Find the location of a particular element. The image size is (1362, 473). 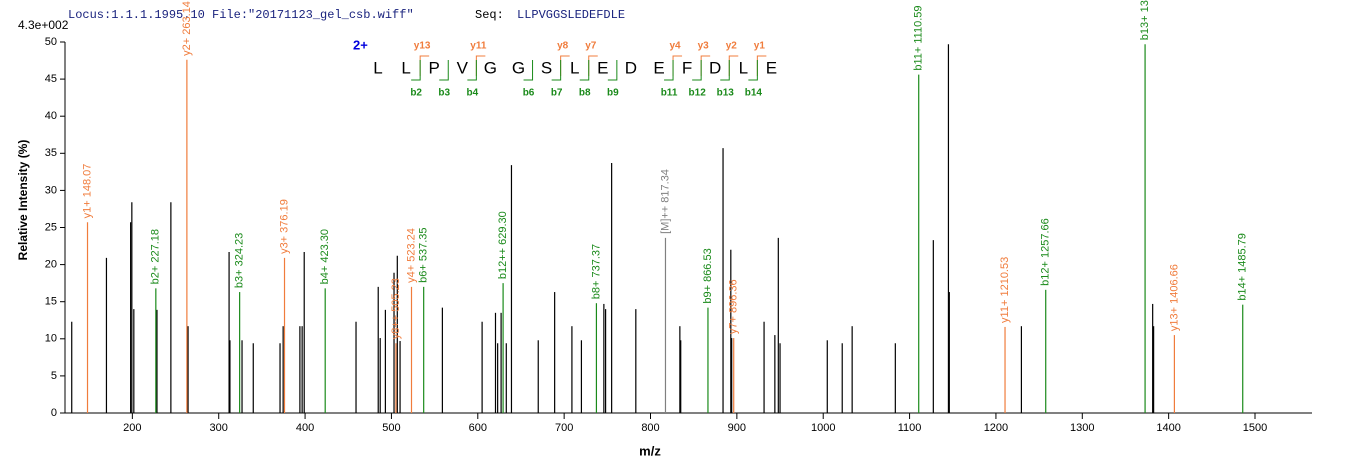

peak-label: y1+ 148.07 is located at coordinates (87, 191).